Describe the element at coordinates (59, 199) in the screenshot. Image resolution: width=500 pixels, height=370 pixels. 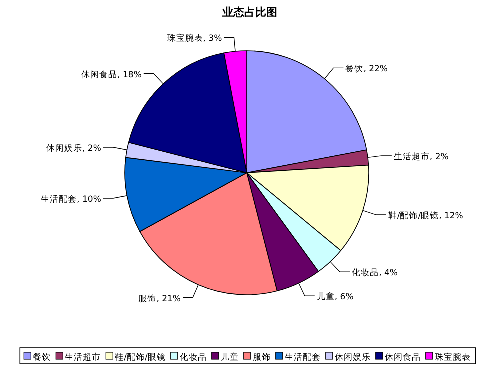
I see `slice-label: 生活配套` at that location.